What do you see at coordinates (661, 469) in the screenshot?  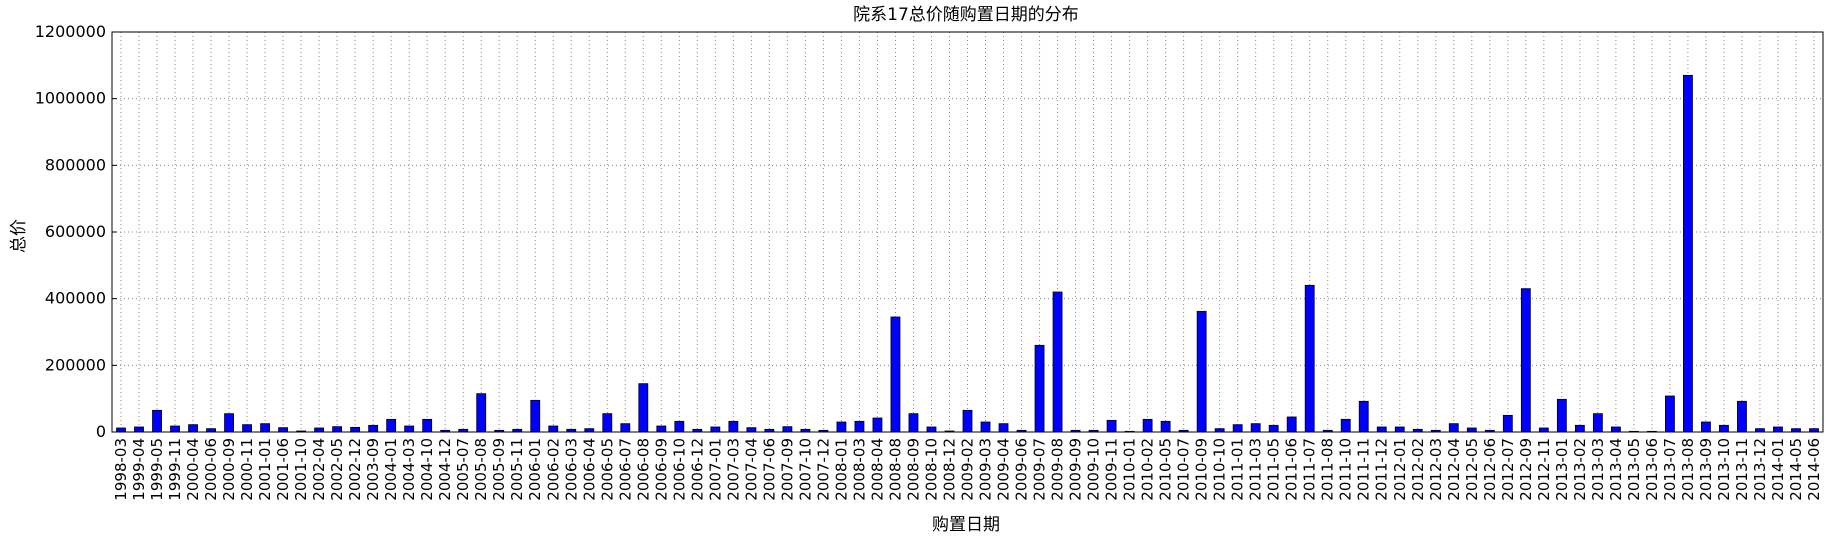 I see `x-tick-label: 2006-09` at bounding box center [661, 469].